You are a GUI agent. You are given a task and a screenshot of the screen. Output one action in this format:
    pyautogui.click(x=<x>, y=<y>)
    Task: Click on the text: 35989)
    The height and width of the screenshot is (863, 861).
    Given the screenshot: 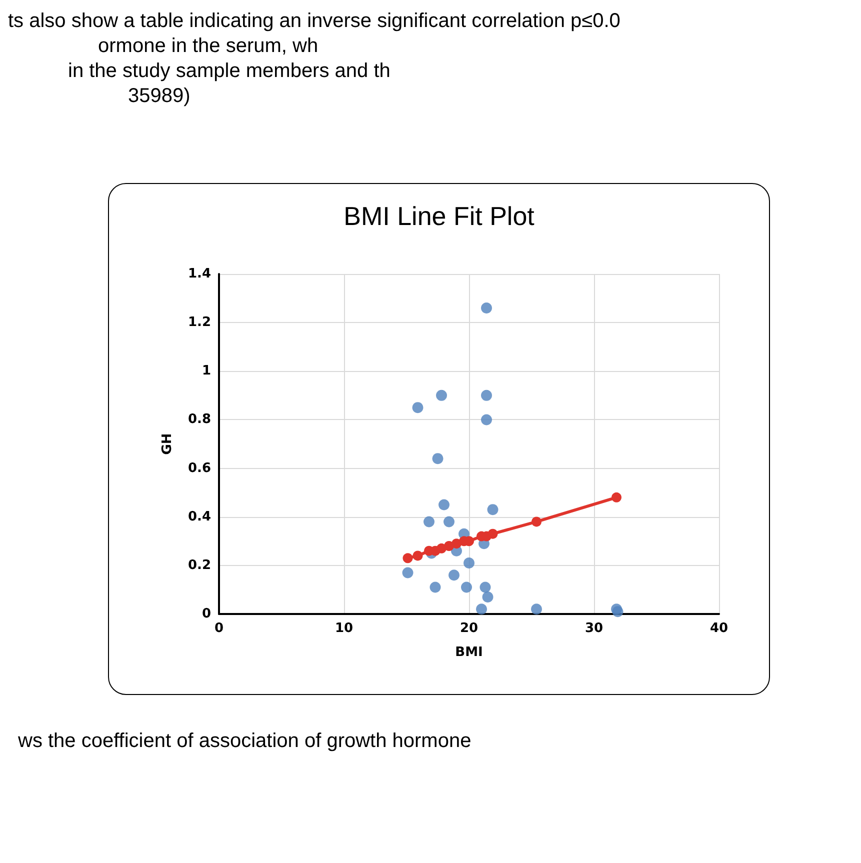 What is the action you would take?
    pyautogui.click(x=160, y=96)
    